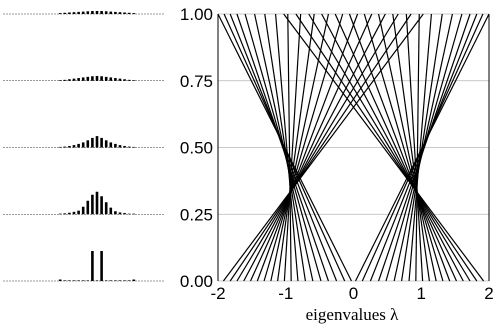 Image resolution: width=497 pixels, height=332 pixels. I want to click on y-tick-label: 0.00, so click(196, 281).